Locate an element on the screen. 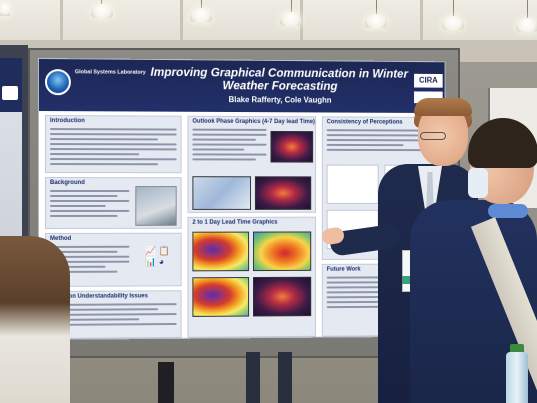 Image resolution: width=537 pixels, height=403 pixels. listener-hair is located at coordinates (502, 143).